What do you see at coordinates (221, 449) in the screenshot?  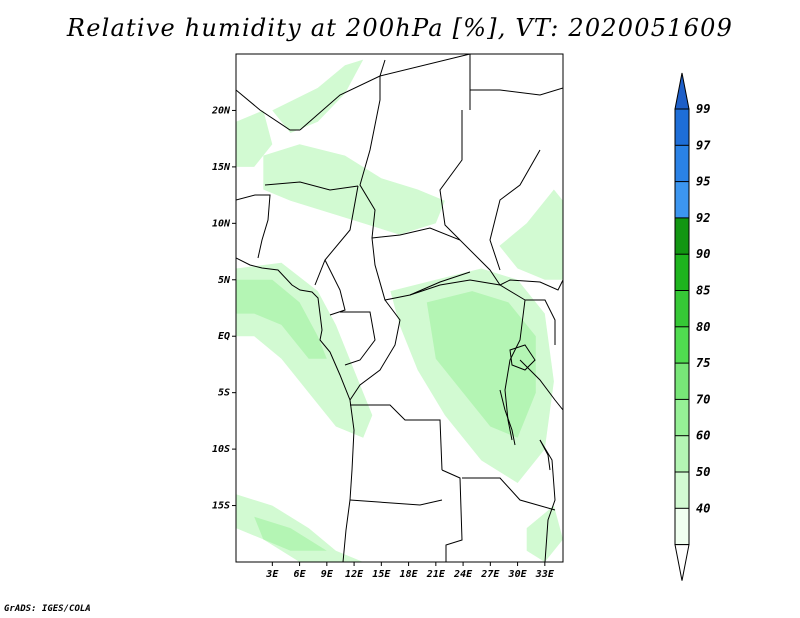 I see `lat-tick-label: 10S` at bounding box center [221, 449].